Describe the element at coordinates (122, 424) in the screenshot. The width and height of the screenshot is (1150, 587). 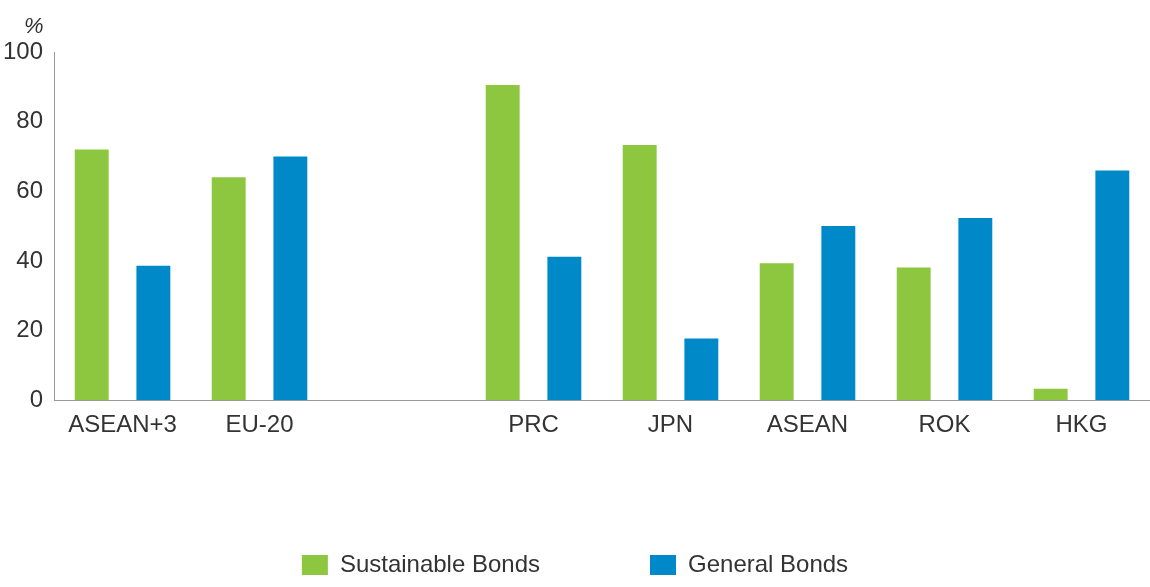
I see `x-tick-label: ASEAN+3` at that location.